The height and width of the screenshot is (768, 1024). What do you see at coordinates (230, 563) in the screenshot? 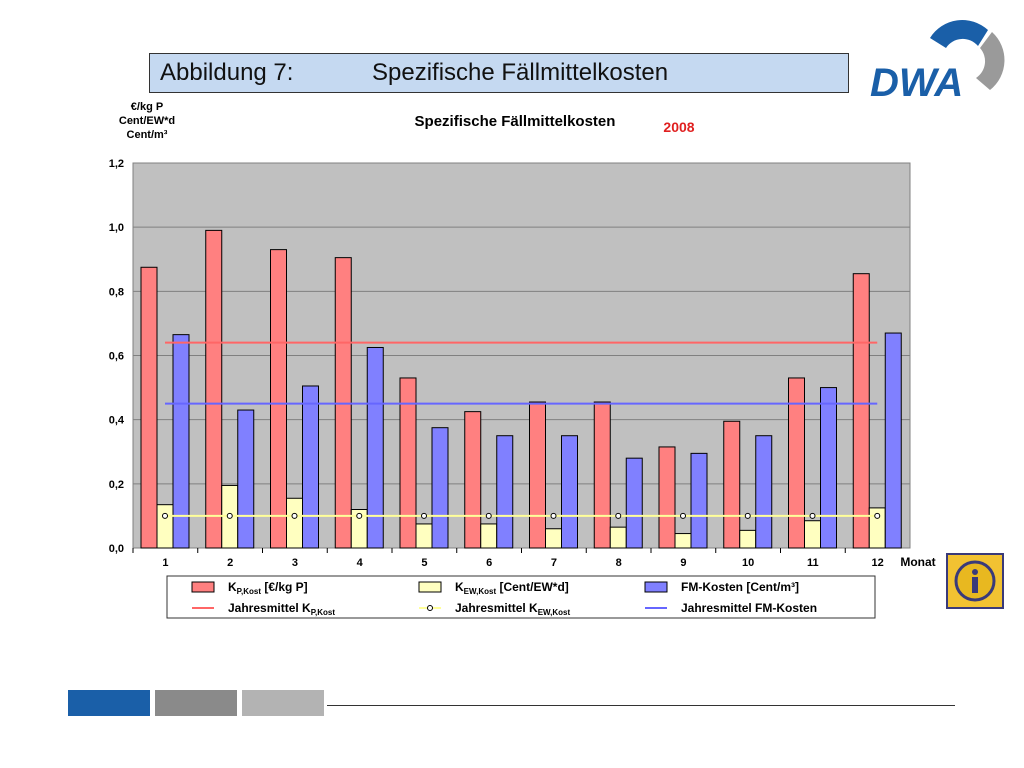
I see `x-tick-label: 2` at bounding box center [230, 563].